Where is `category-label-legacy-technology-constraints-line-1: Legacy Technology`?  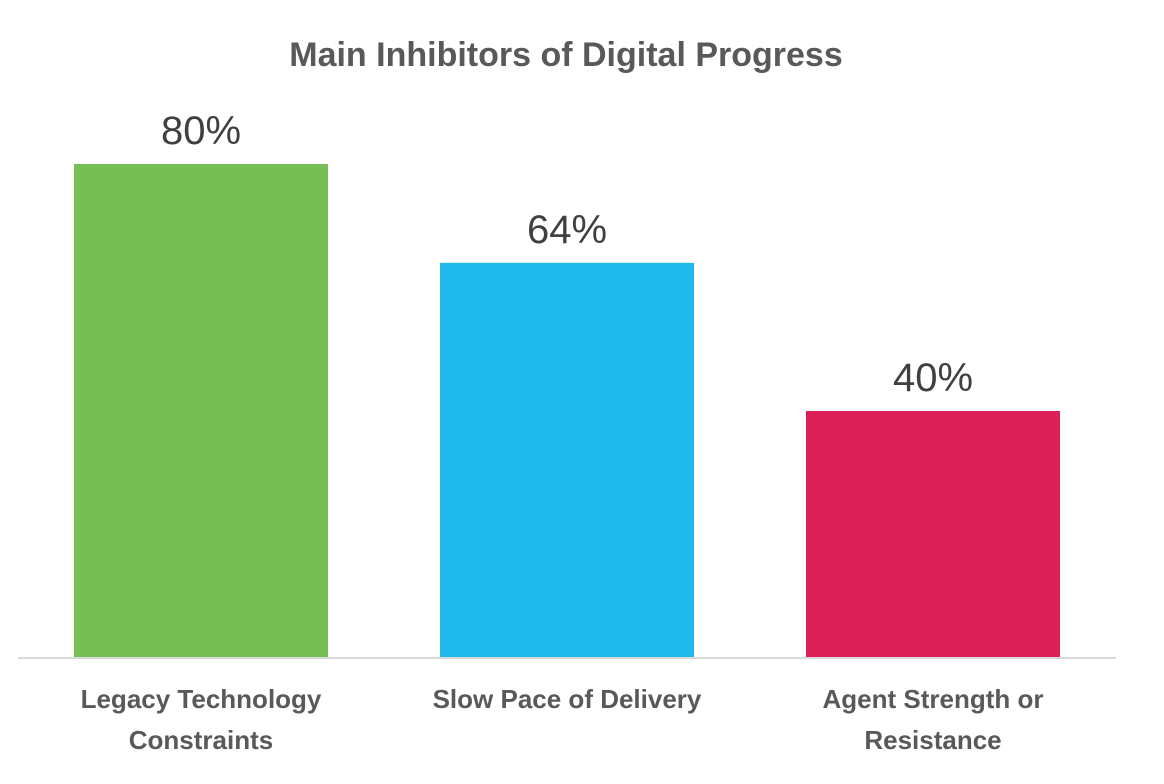 category-label-legacy-technology-constraints-line-1: Legacy Technology is located at coordinates (201, 699).